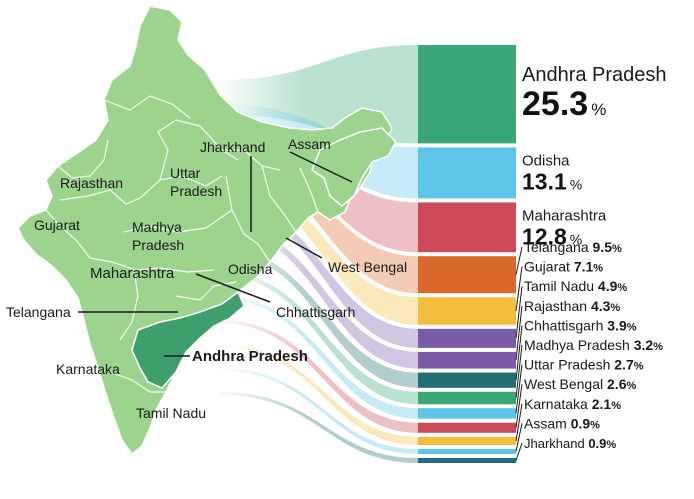  I want to click on map-label-west-bengal: West Bengal, so click(367, 267).